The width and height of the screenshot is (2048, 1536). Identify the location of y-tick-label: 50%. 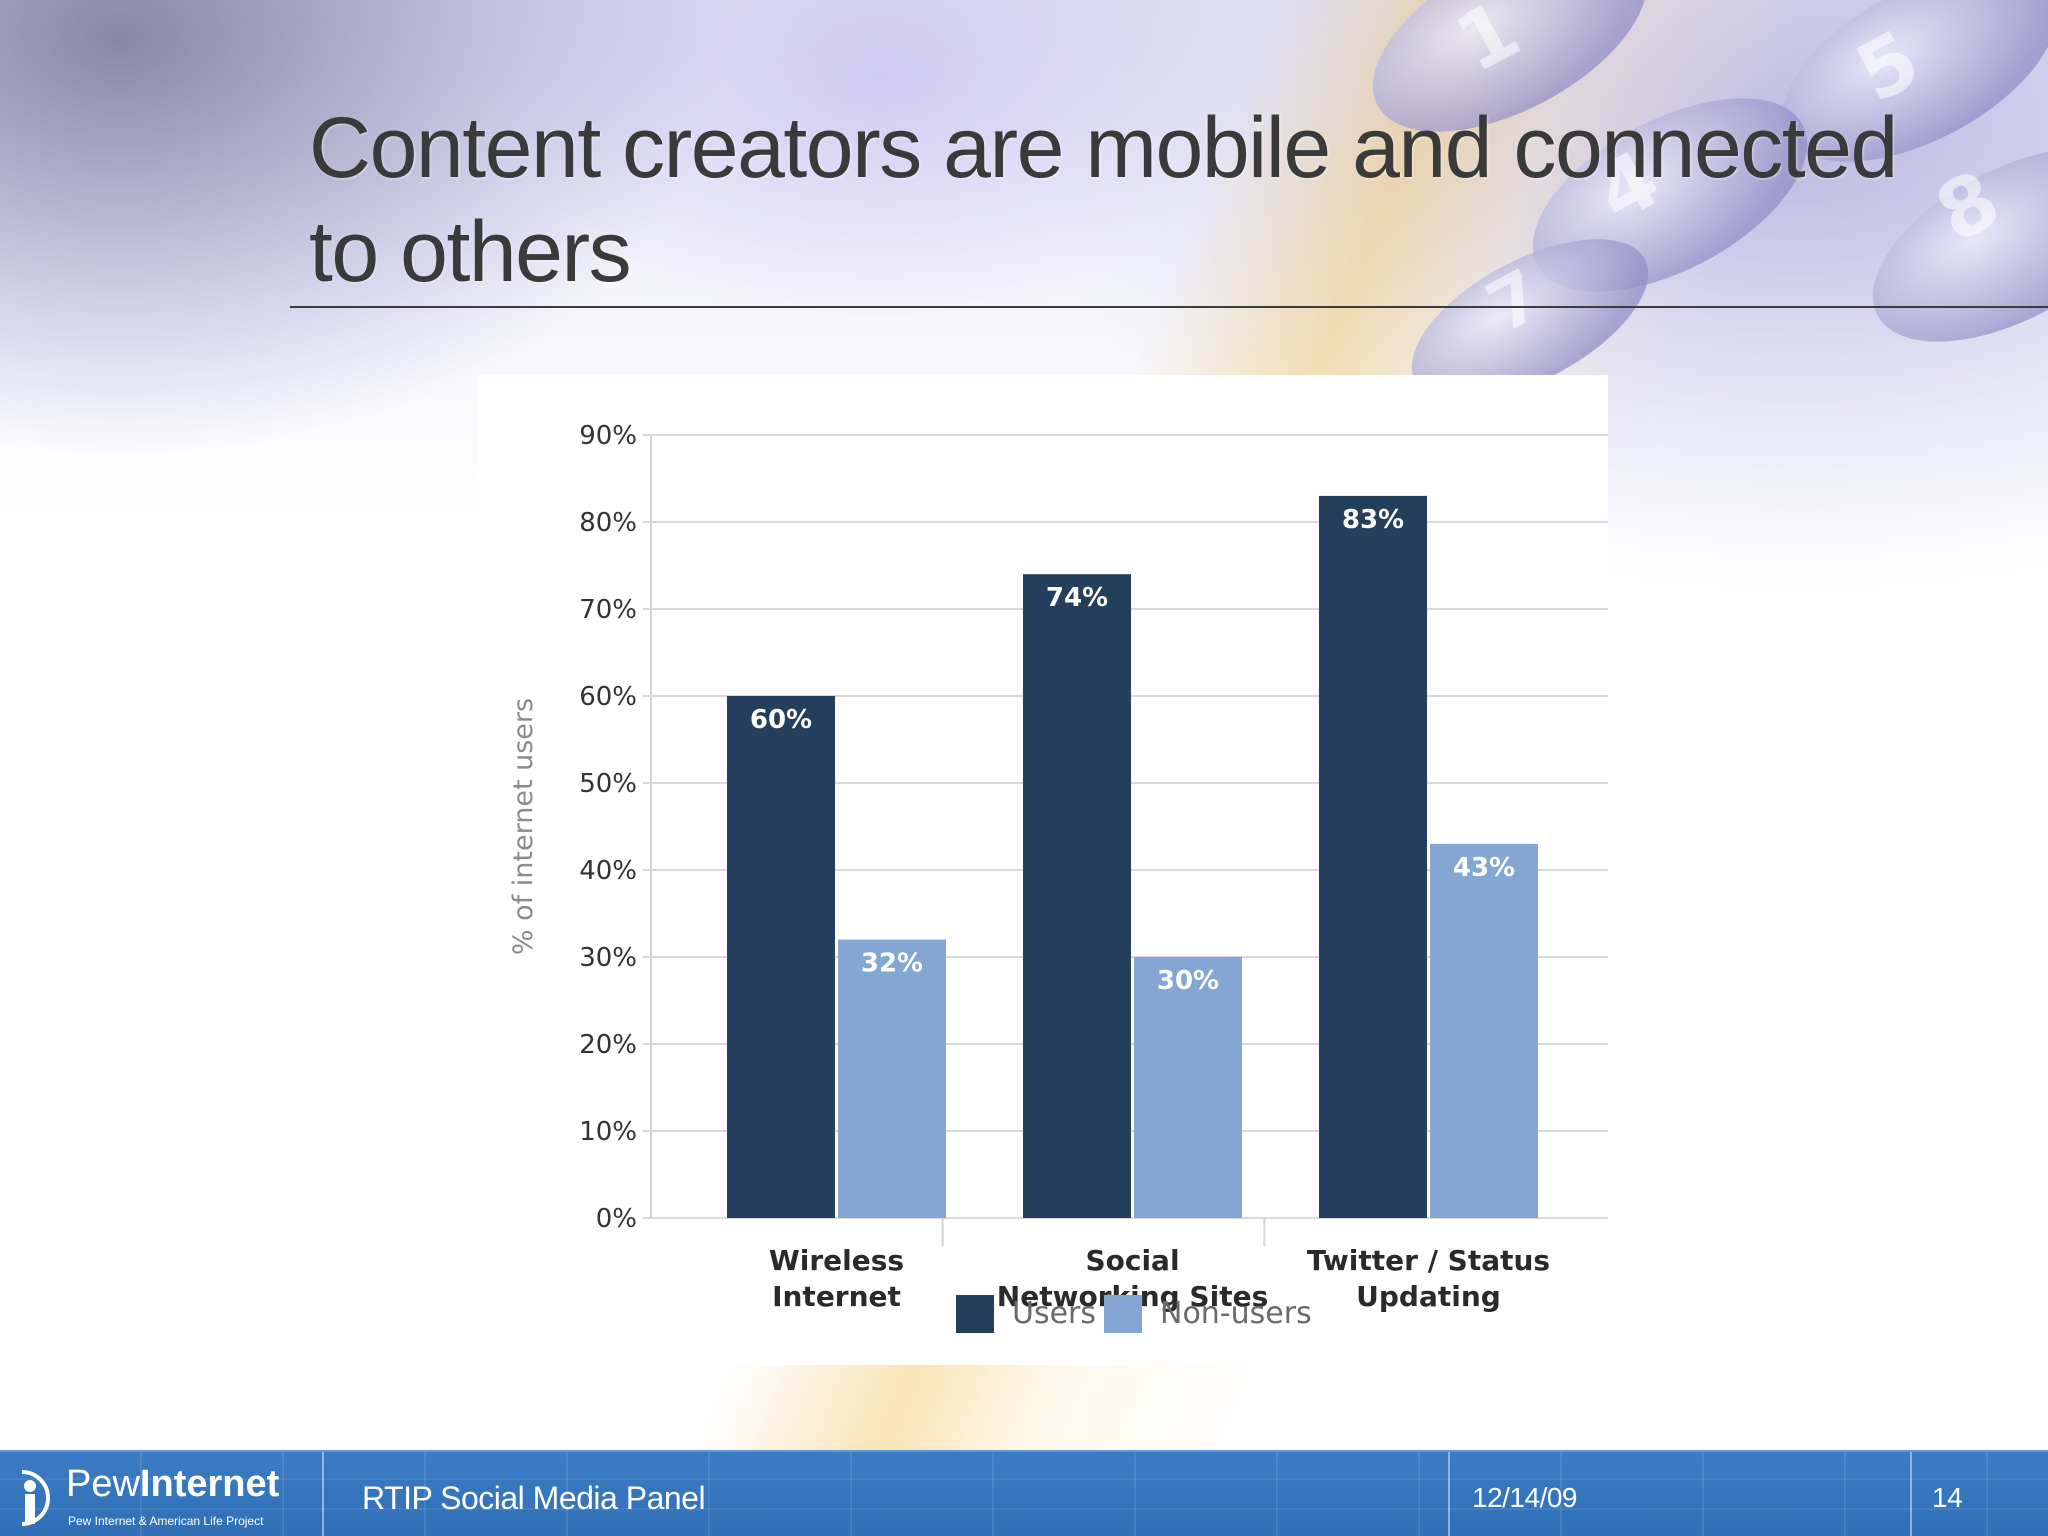
(608, 784).